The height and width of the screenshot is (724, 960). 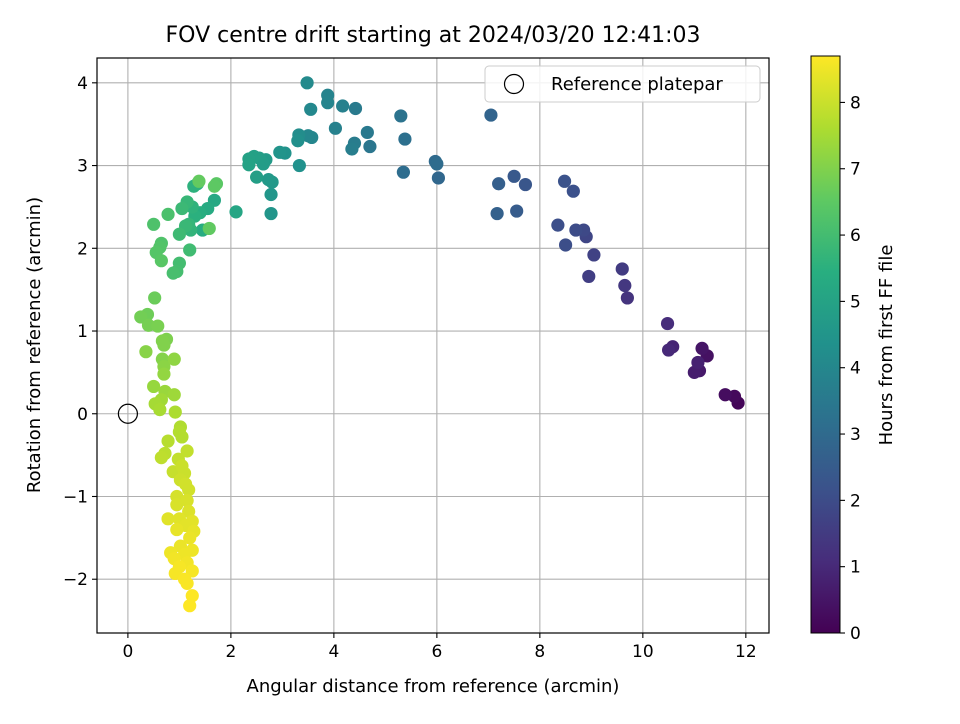 I want to click on colorbar-tick-label: 8, so click(x=855, y=103).